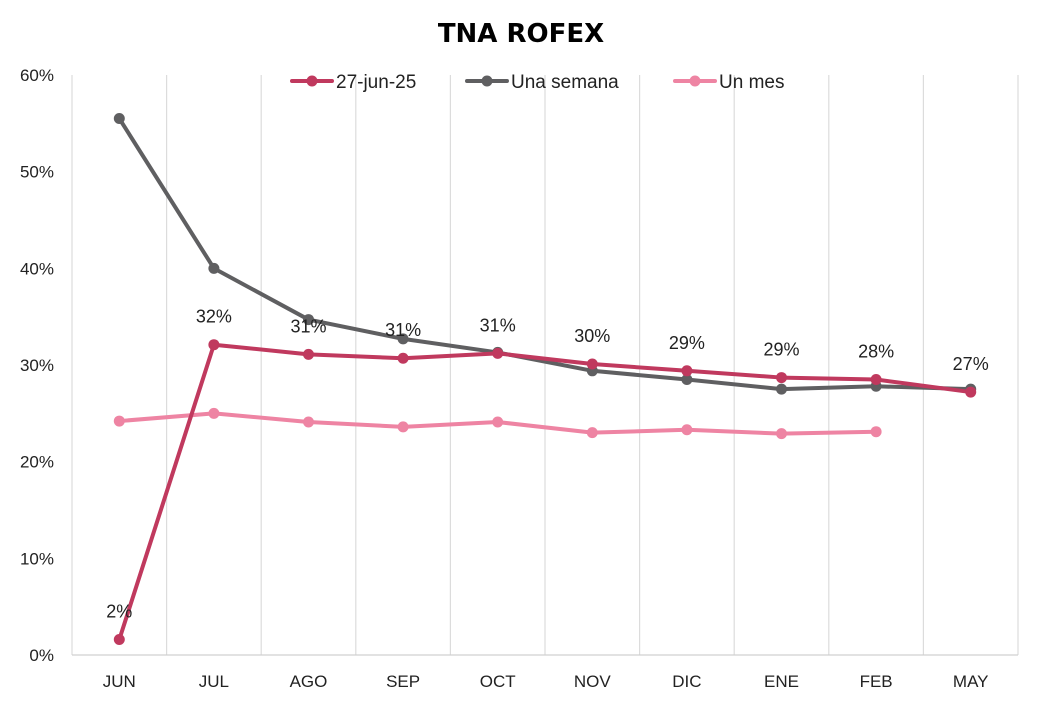  Describe the element at coordinates (37, 172) in the screenshot. I see `y-tick-label: 50%` at that location.